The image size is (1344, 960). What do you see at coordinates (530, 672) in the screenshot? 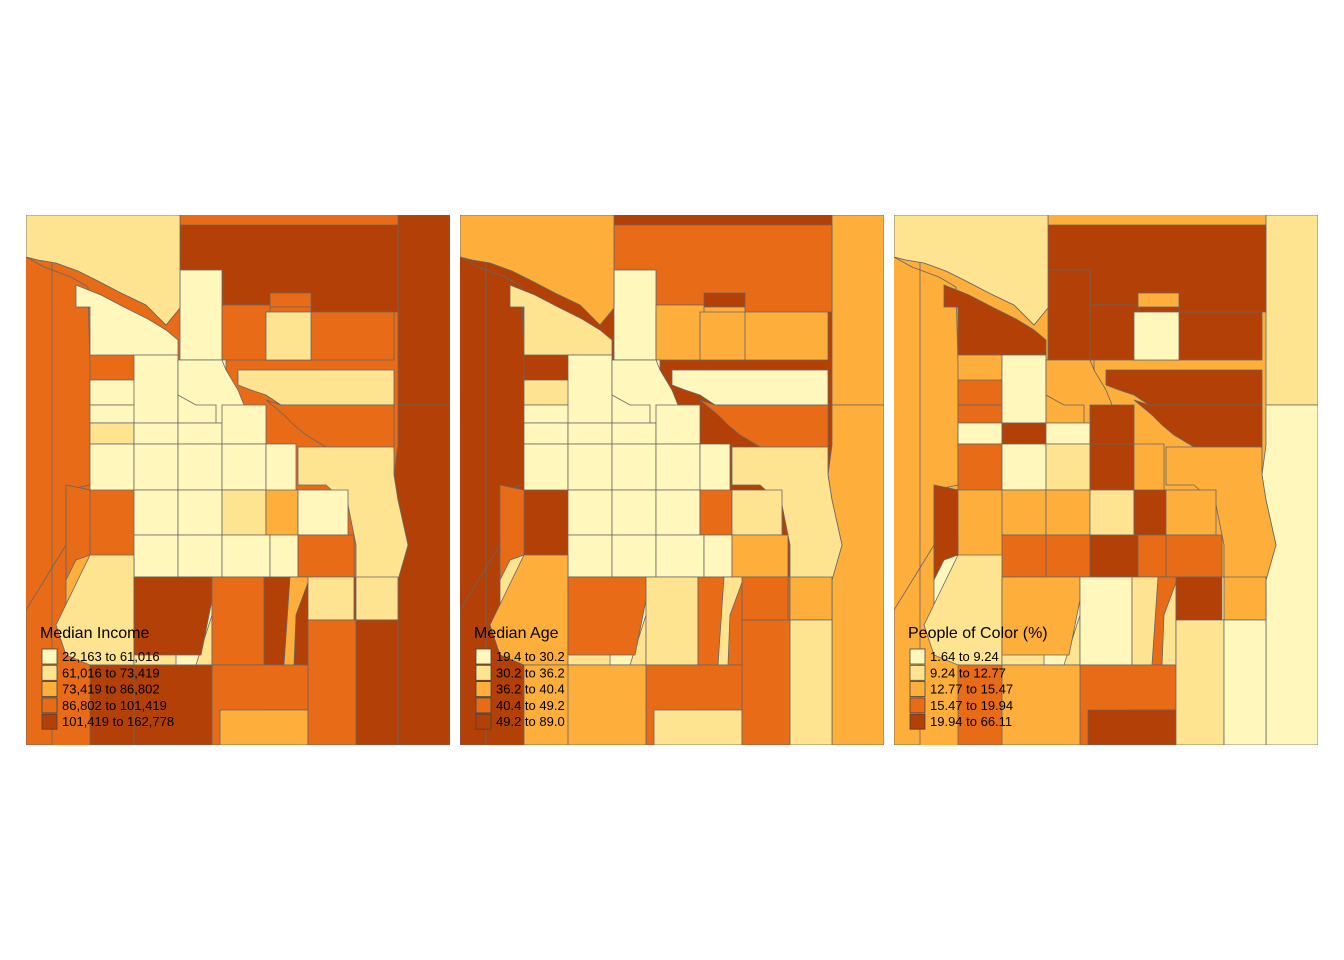
I see `legend-label: 30.2 to 36.2` at bounding box center [530, 672].